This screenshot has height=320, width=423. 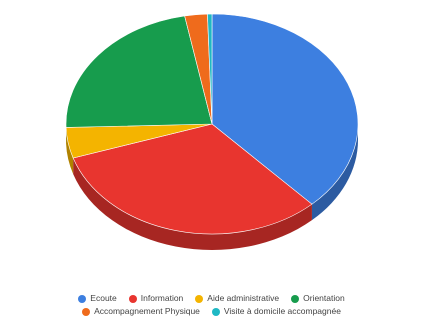 What do you see at coordinates (199, 298) in the screenshot?
I see `legend-swatch-aide-administrative` at bounding box center [199, 298].